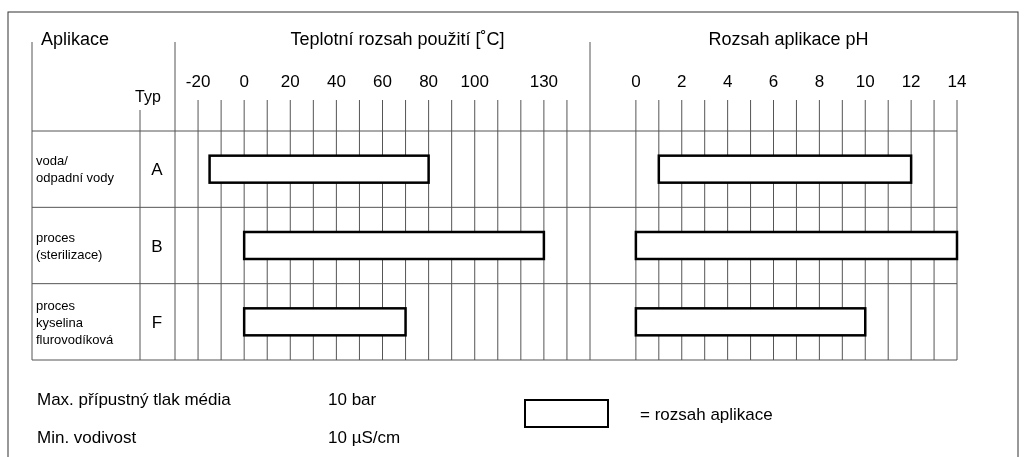  I want to click on x-tick-label: 4, so click(727, 81).